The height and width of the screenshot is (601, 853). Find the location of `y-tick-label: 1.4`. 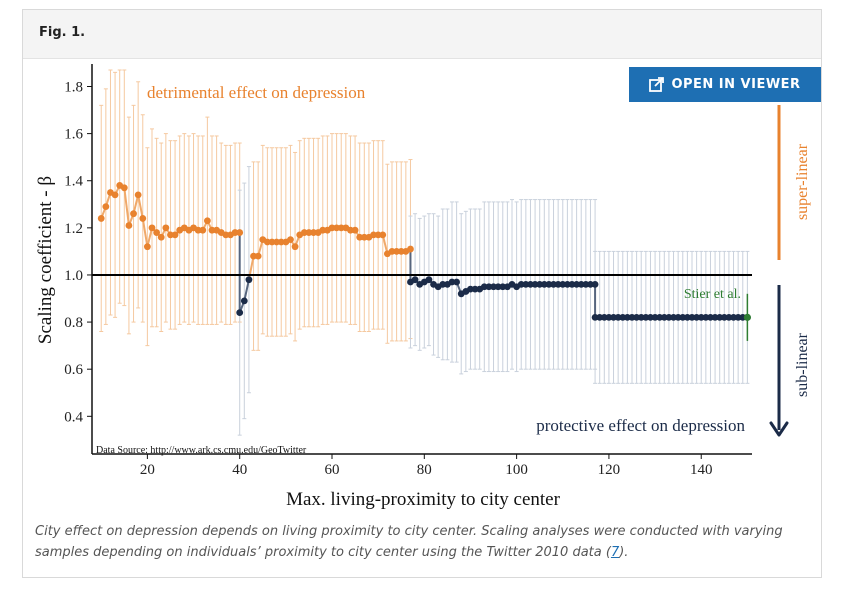

y-tick-label: 1.4 is located at coordinates (73, 182).